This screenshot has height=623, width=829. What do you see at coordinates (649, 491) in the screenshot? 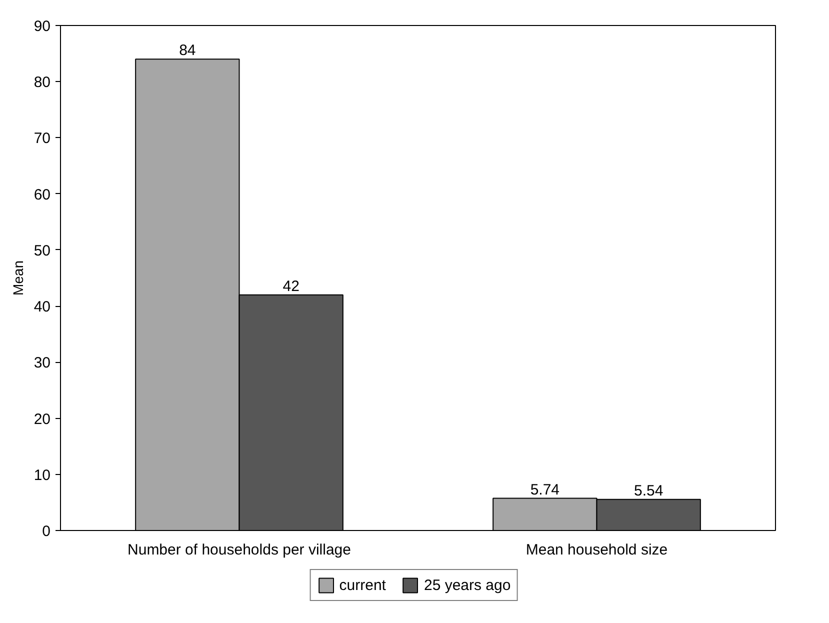
I see `data-label: 5.54` at bounding box center [649, 491].